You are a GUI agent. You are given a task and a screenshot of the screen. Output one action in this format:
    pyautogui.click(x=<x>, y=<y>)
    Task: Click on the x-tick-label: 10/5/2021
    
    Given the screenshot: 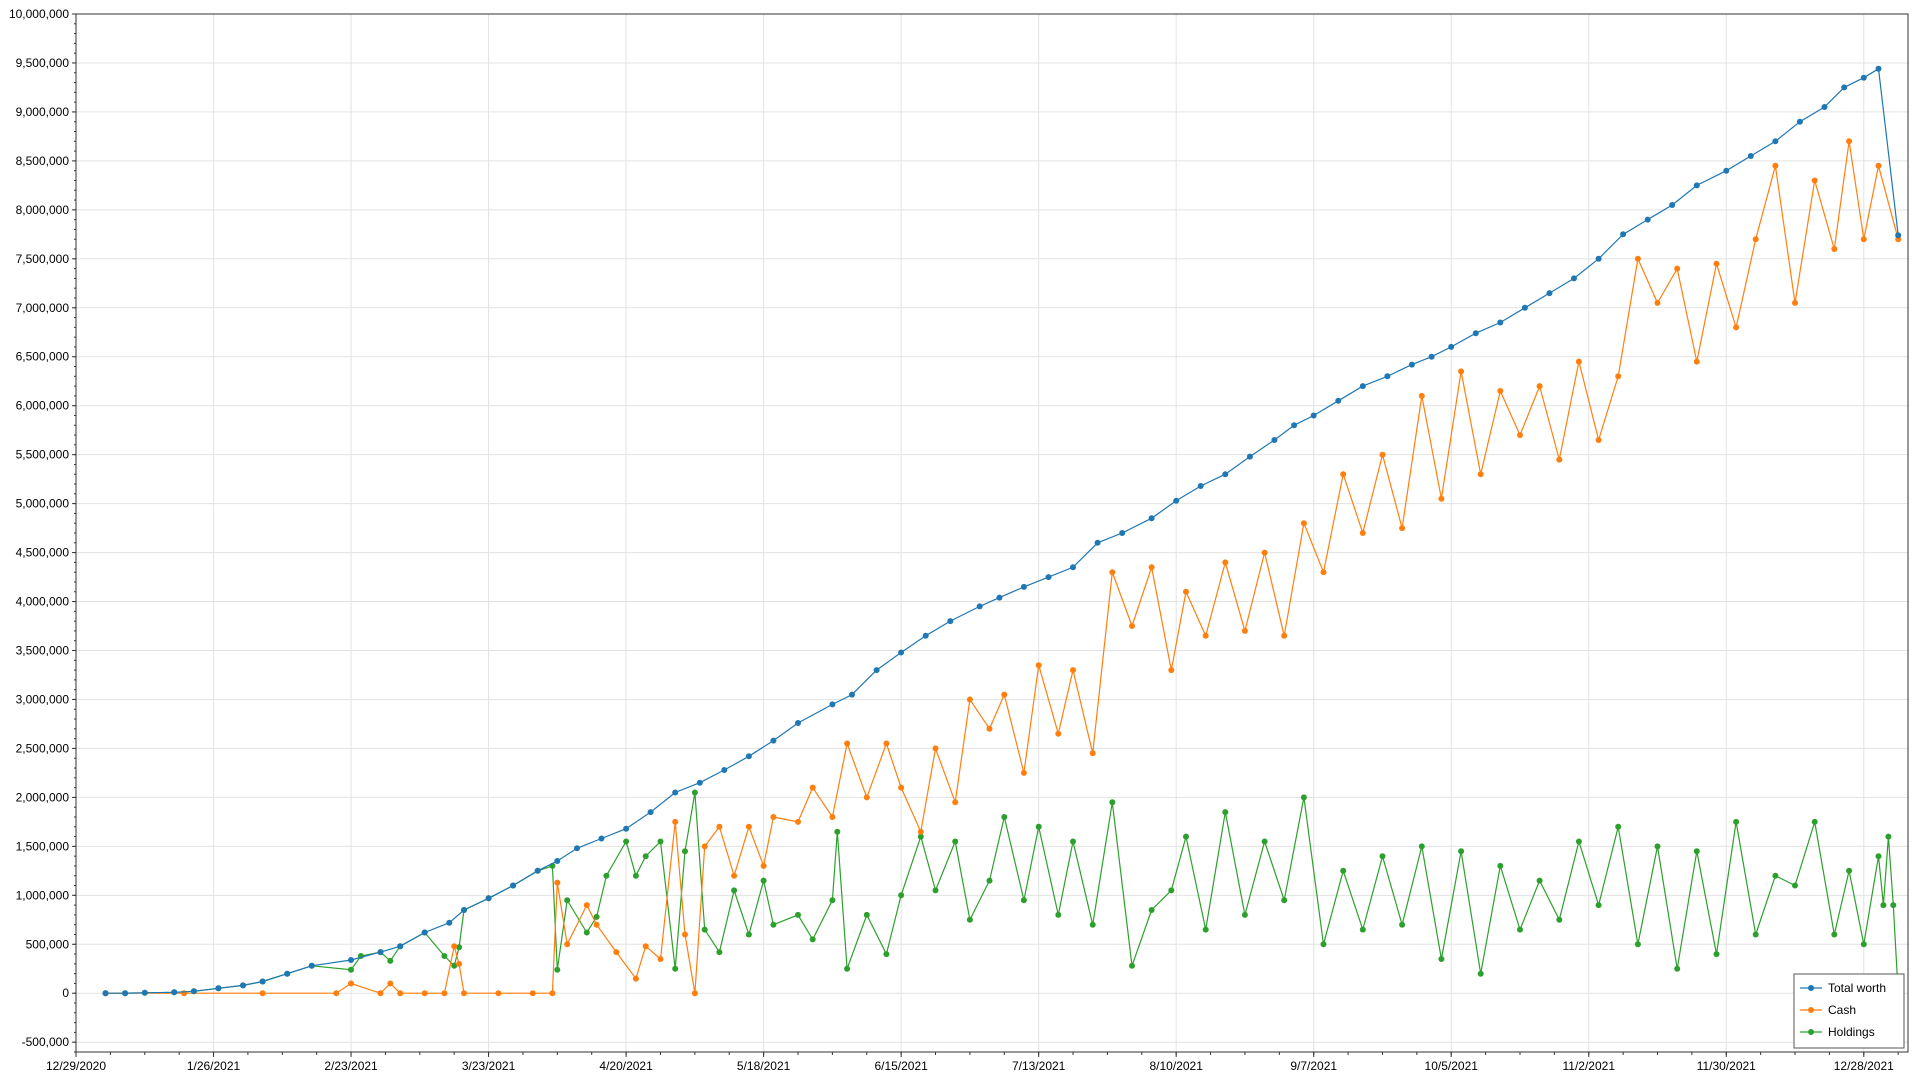 What is the action you would take?
    pyautogui.click(x=1452, y=1066)
    